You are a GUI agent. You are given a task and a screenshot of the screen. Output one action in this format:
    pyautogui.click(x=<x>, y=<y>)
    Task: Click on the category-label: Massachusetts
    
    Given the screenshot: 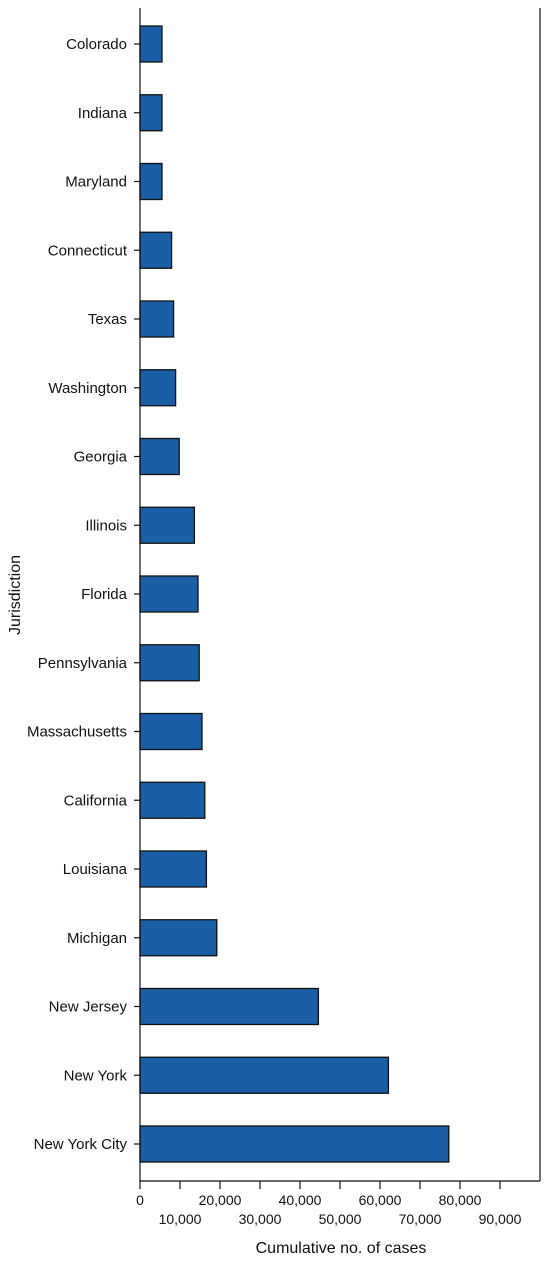 What is the action you would take?
    pyautogui.click(x=77, y=732)
    